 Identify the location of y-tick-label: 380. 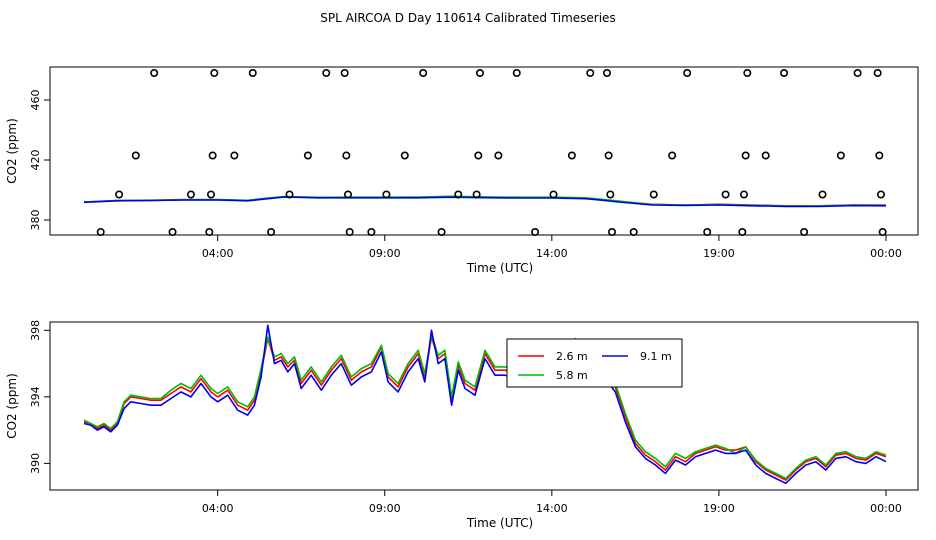
(35, 220).